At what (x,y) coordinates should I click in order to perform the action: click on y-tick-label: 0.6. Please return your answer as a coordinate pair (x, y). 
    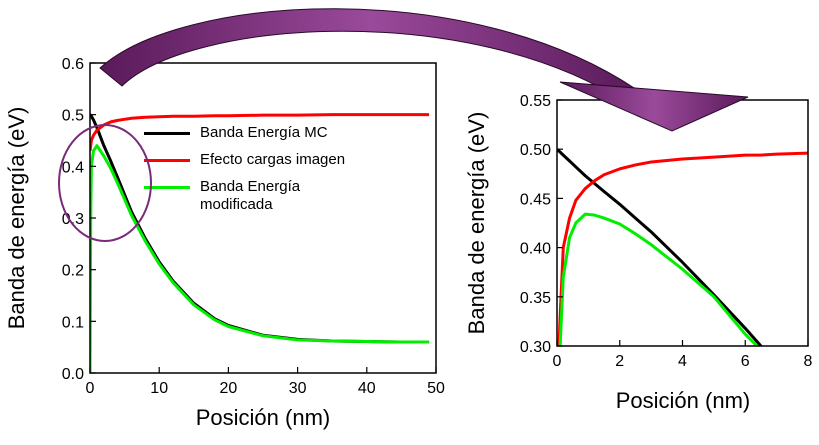
    Looking at the image, I should click on (73, 64).